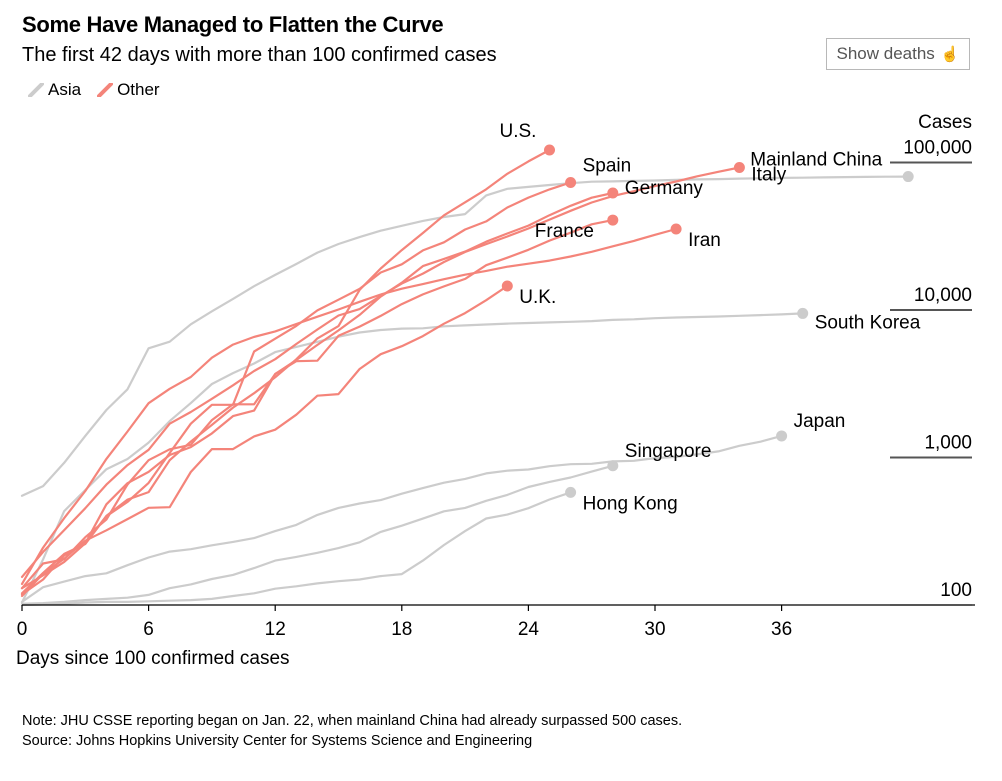 The image size is (1002, 781). I want to click on show-deaths-button: Show deaths ☝, so click(898, 54).